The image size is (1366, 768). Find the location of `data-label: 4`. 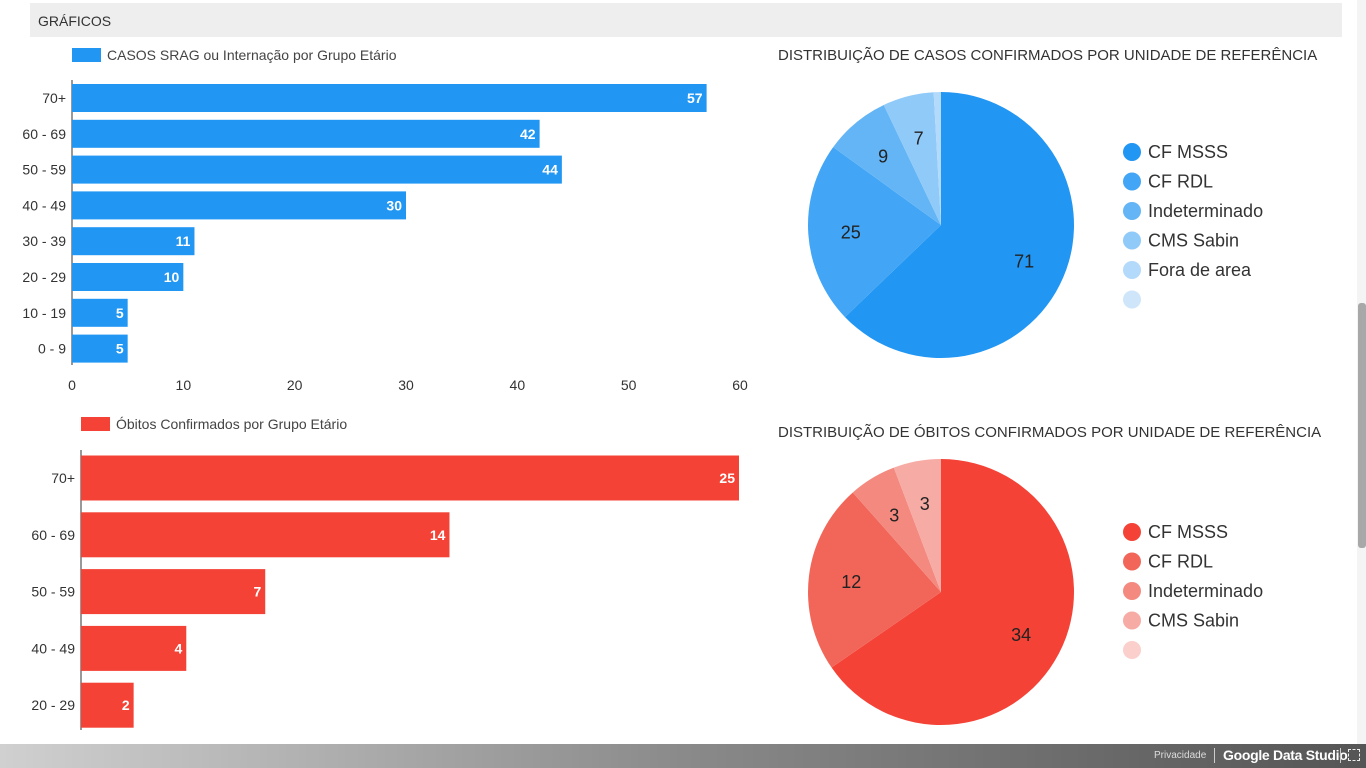

data-label: 4 is located at coordinates (178, 648).